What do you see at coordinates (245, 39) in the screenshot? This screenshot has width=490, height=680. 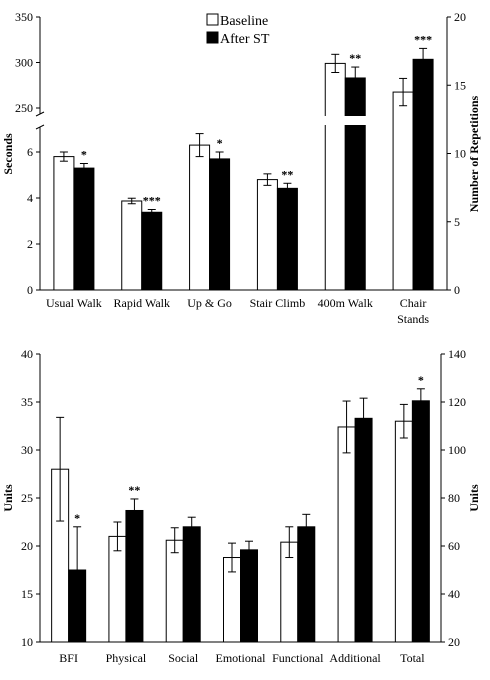 I see `legend-label-after-st: After ST` at bounding box center [245, 39].